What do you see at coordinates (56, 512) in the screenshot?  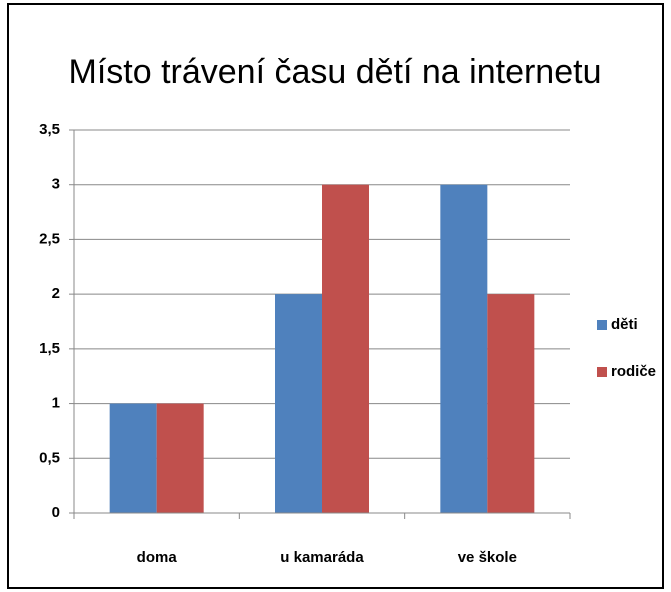 I see `y-tick-label: 0` at bounding box center [56, 512].